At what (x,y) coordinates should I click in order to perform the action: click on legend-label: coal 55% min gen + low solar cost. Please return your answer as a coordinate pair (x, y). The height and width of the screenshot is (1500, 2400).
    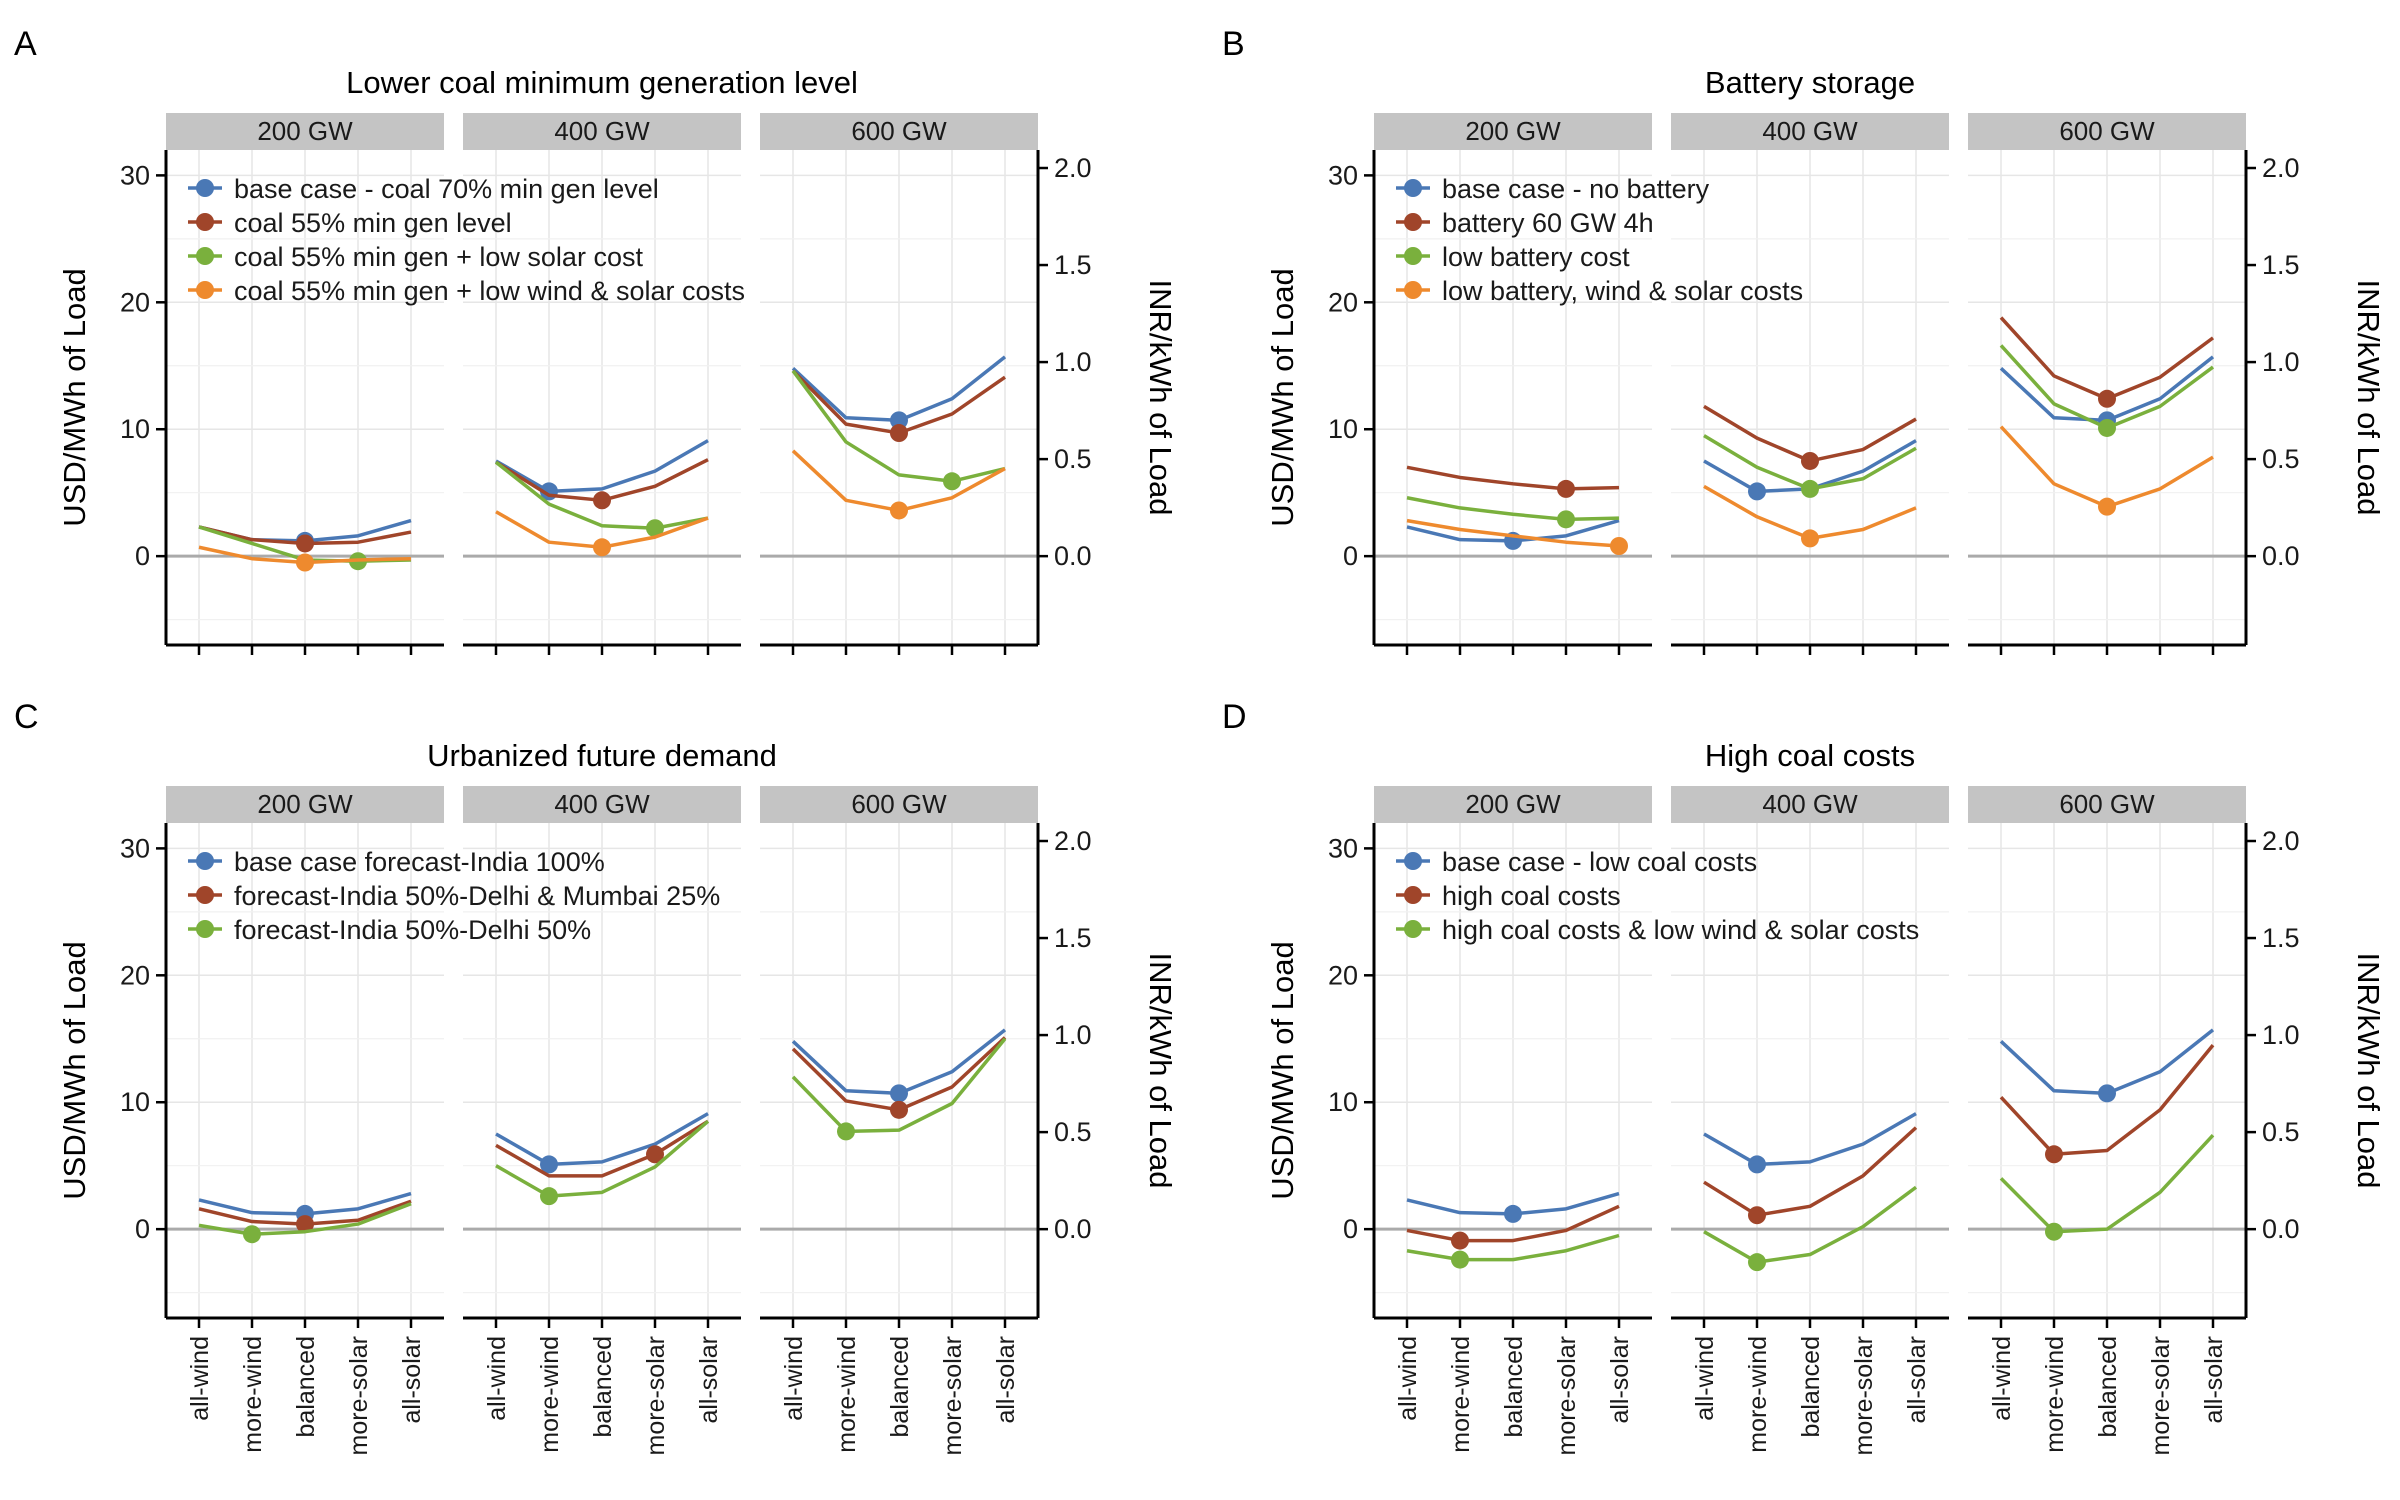
    Looking at the image, I should click on (438, 257).